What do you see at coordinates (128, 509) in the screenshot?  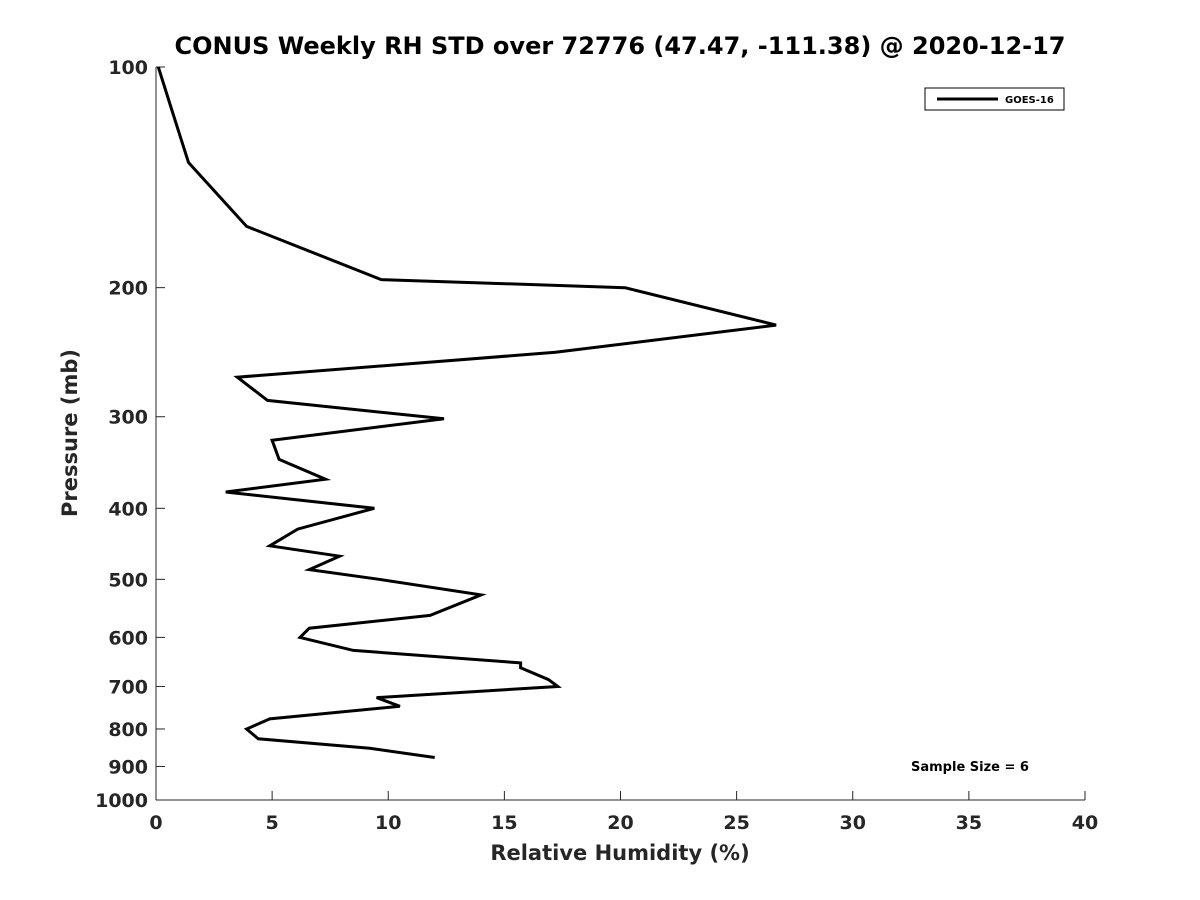 I see `y-tick-label: 400` at bounding box center [128, 509].